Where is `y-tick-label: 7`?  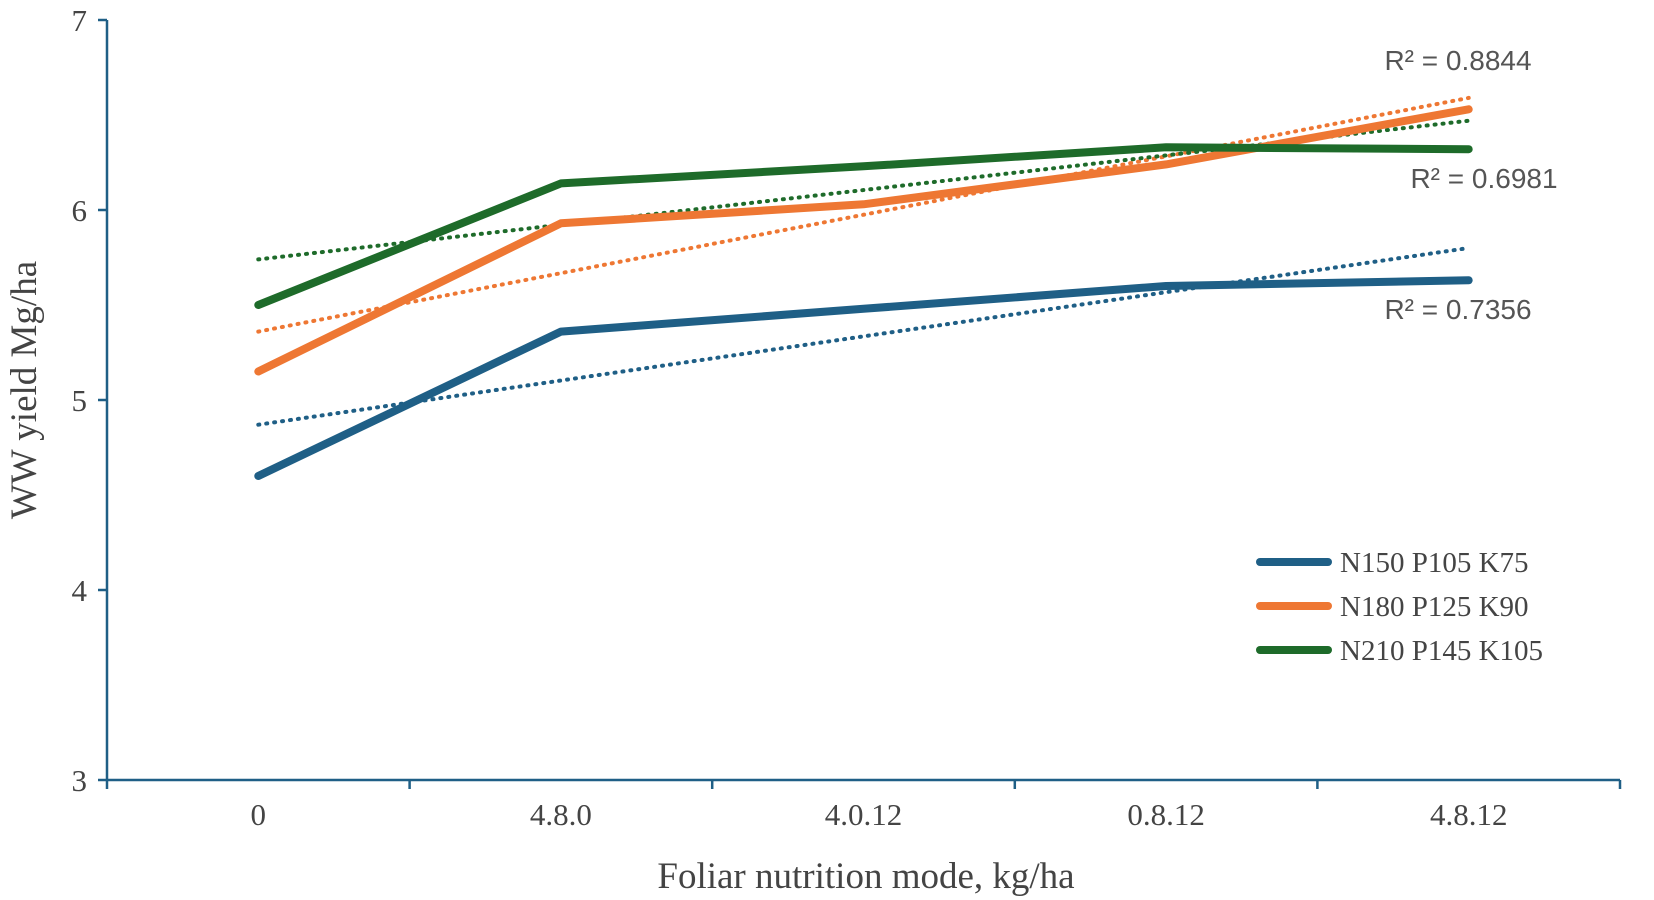
y-tick-label: 7 is located at coordinates (80, 20).